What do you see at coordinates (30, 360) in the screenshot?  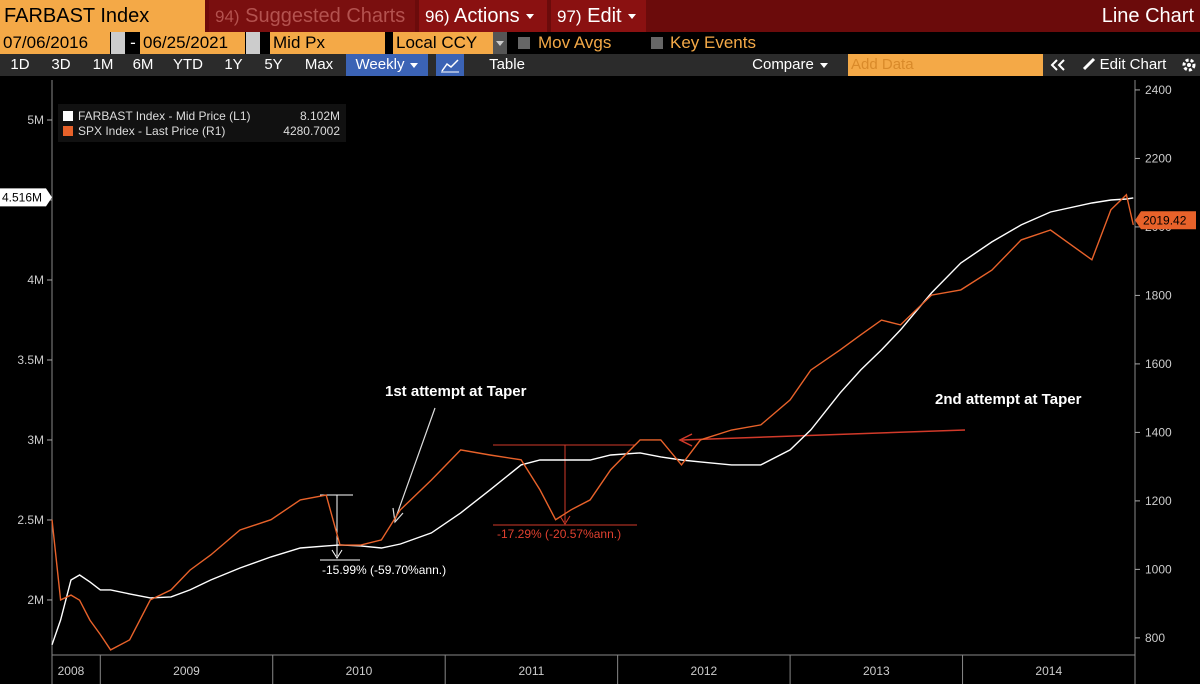 I see `y-tick-label: 3.5M` at bounding box center [30, 360].